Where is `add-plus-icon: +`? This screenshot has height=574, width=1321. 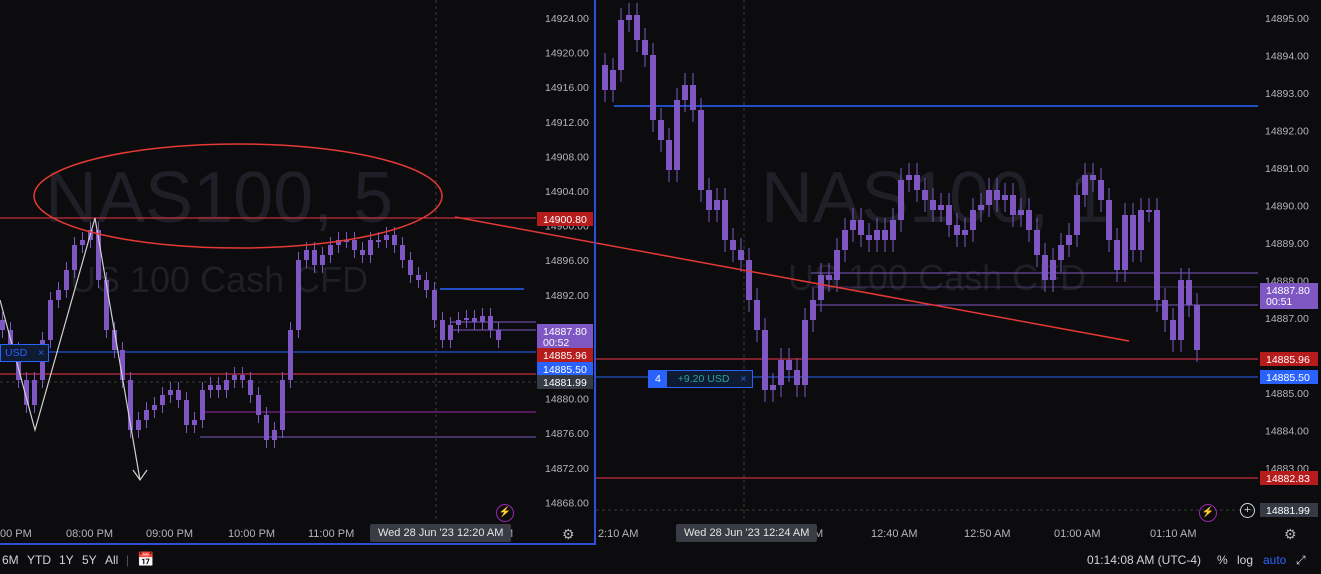
add-plus-icon: + is located at coordinates (1247, 510).